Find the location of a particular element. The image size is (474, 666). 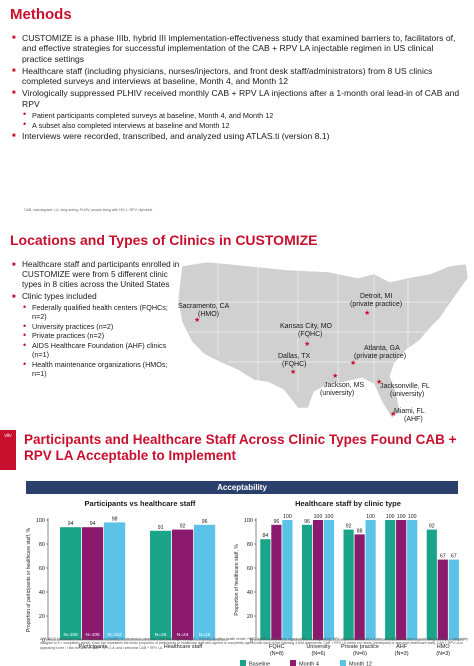

marker-jacksonville: ★ is located at coordinates (379, 382).